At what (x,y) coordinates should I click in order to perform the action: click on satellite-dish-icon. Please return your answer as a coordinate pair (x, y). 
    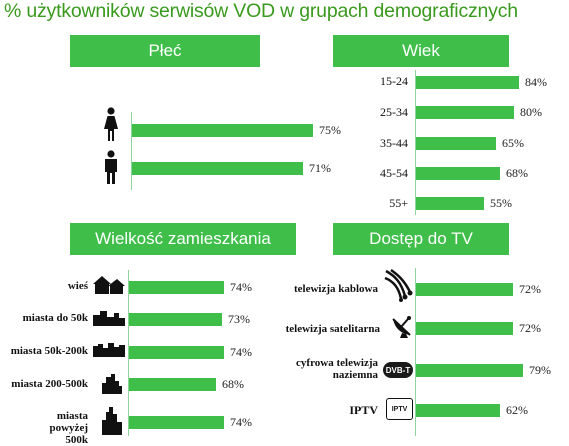
    Looking at the image, I should click on (401, 327).